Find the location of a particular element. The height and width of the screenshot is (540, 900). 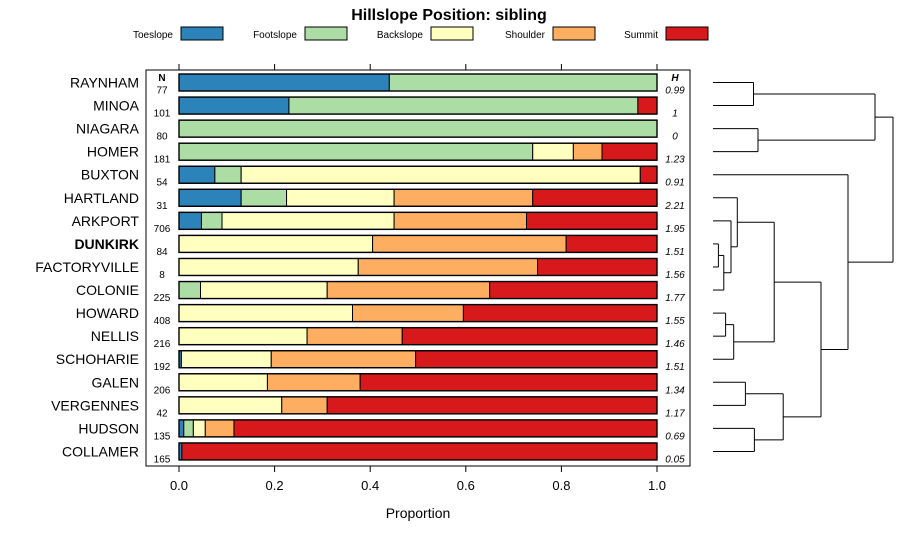

bar-row-dunkirk is located at coordinates (418, 244).